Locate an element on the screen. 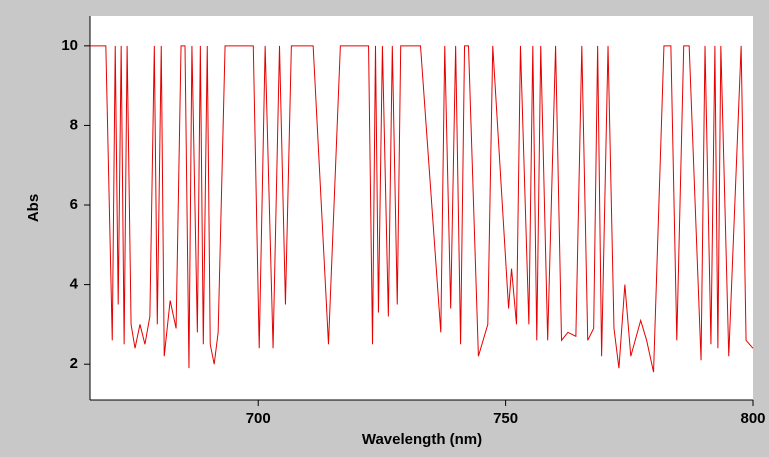 This screenshot has width=769, height=457. y-tick-label: 2 is located at coordinates (74, 363).